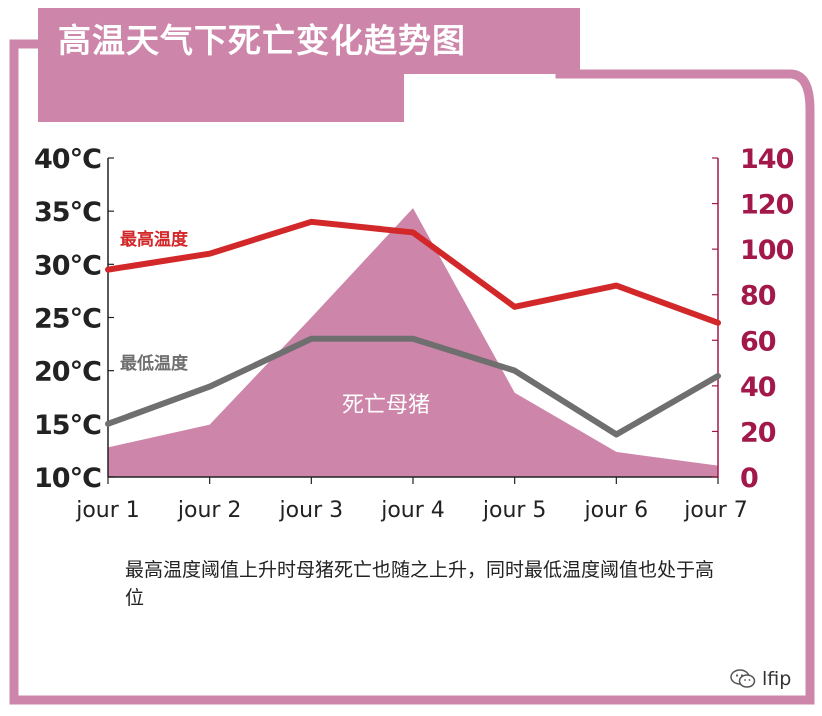  Describe the element at coordinates (760, 679) in the screenshot. I see `watermark: lfip` at that location.